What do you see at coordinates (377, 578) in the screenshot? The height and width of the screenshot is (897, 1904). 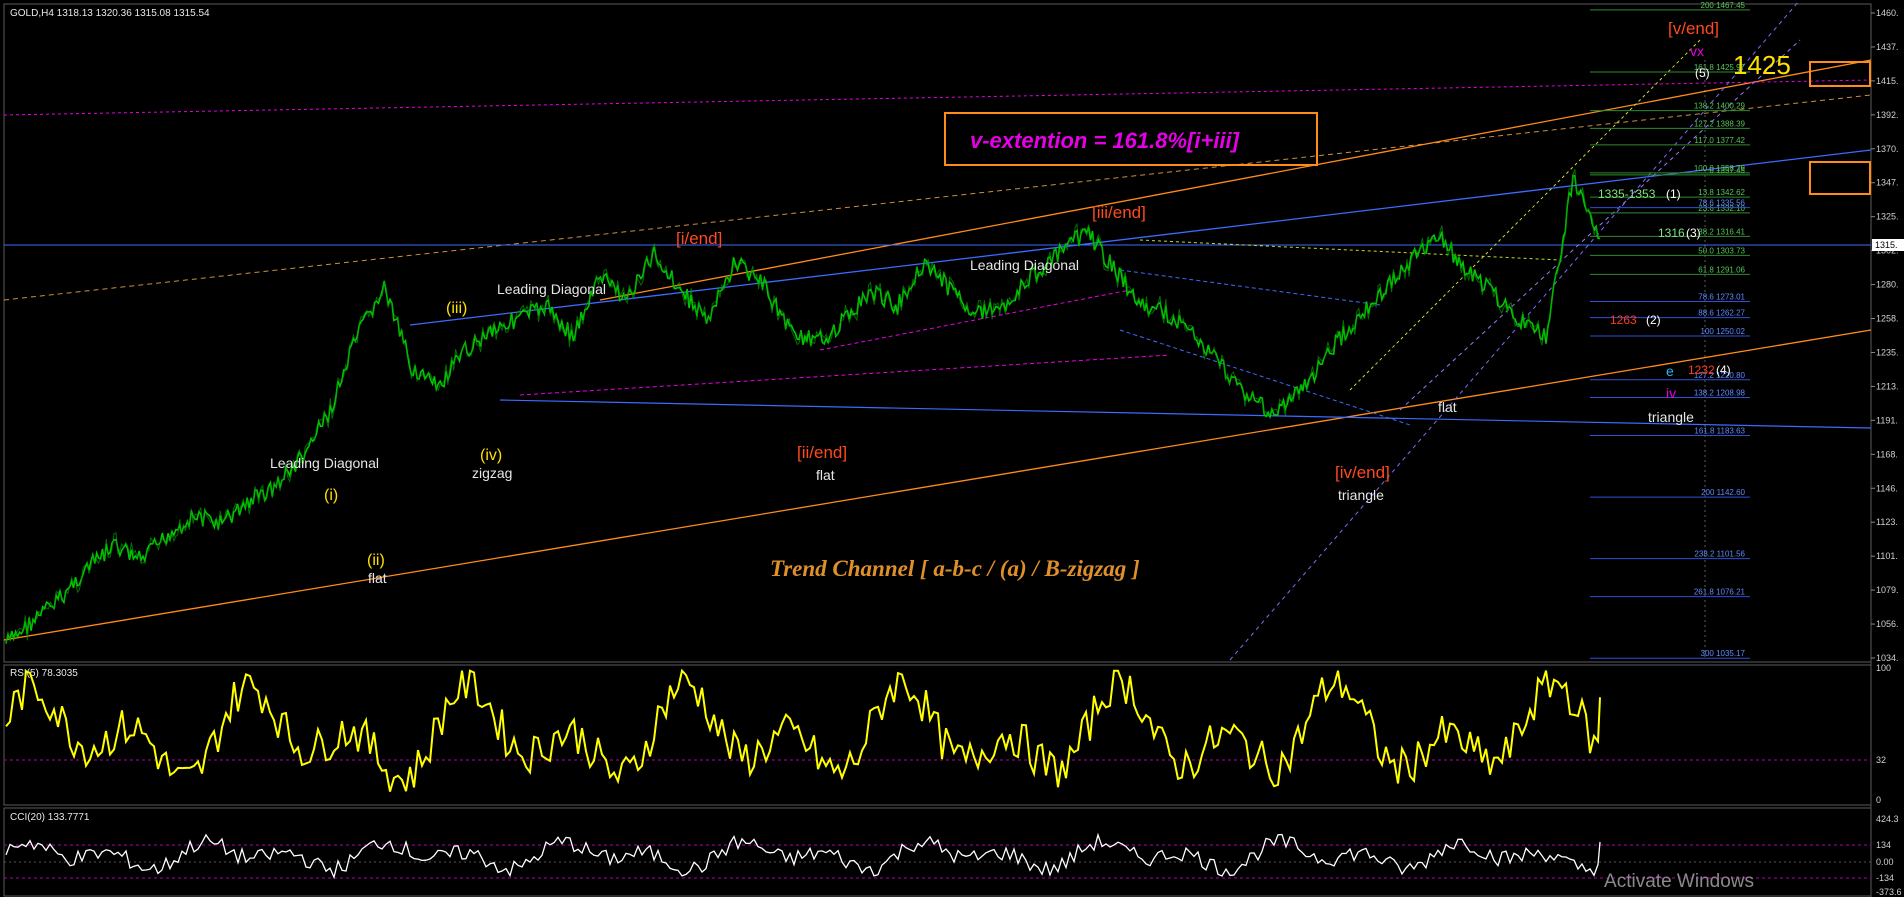 I see `flat-label-1: flat` at bounding box center [377, 578].